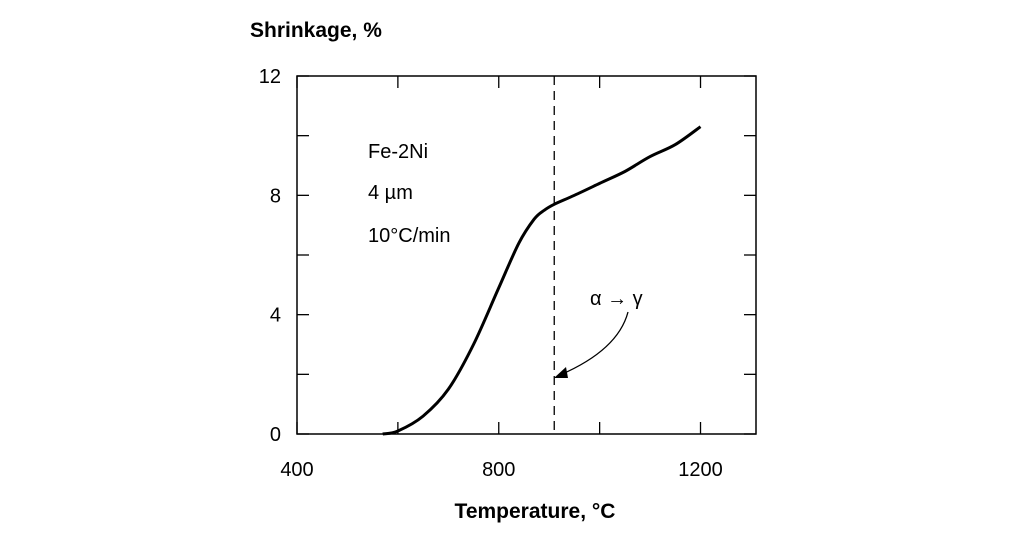  Describe the element at coordinates (316, 30) in the screenshot. I see `y-axis-title: Shrinkage, %` at that location.